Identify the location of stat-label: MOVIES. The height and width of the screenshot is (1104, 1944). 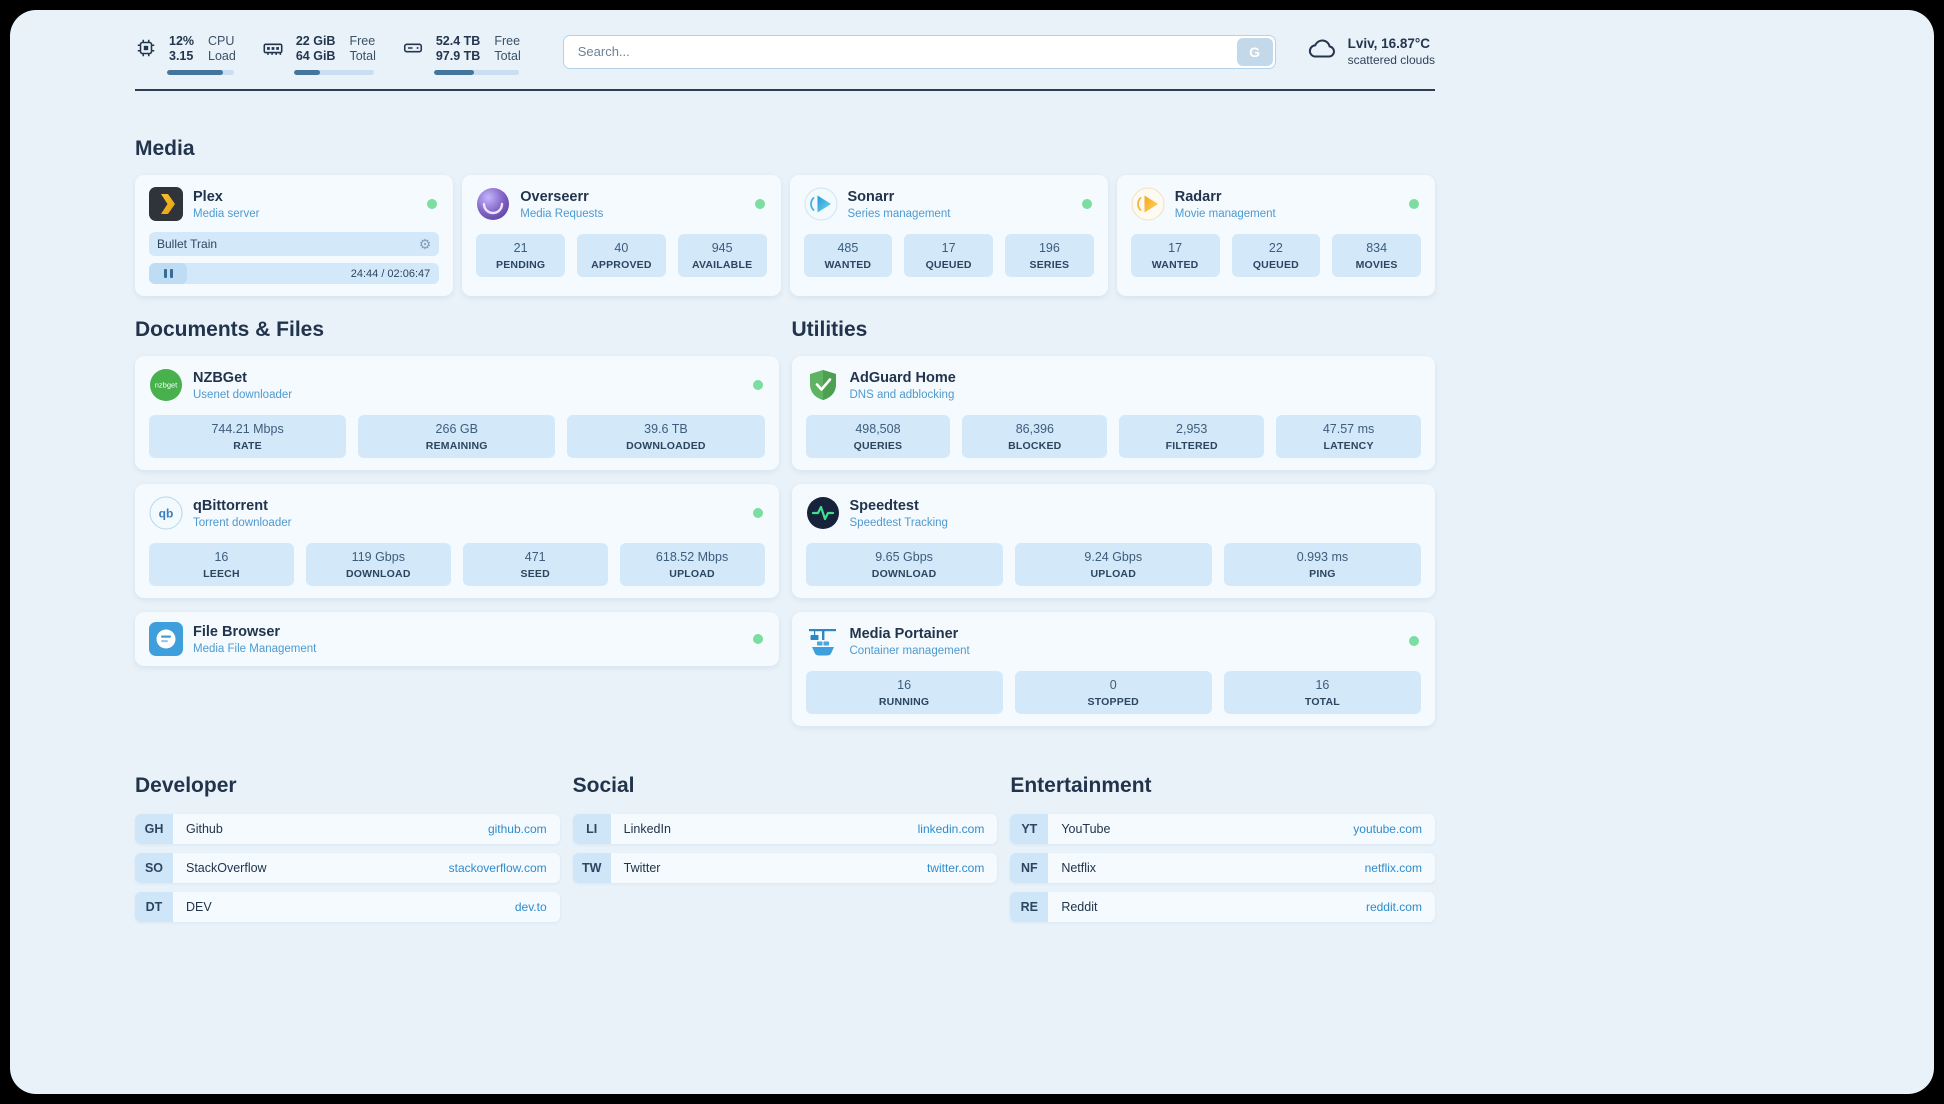
(1376, 265).